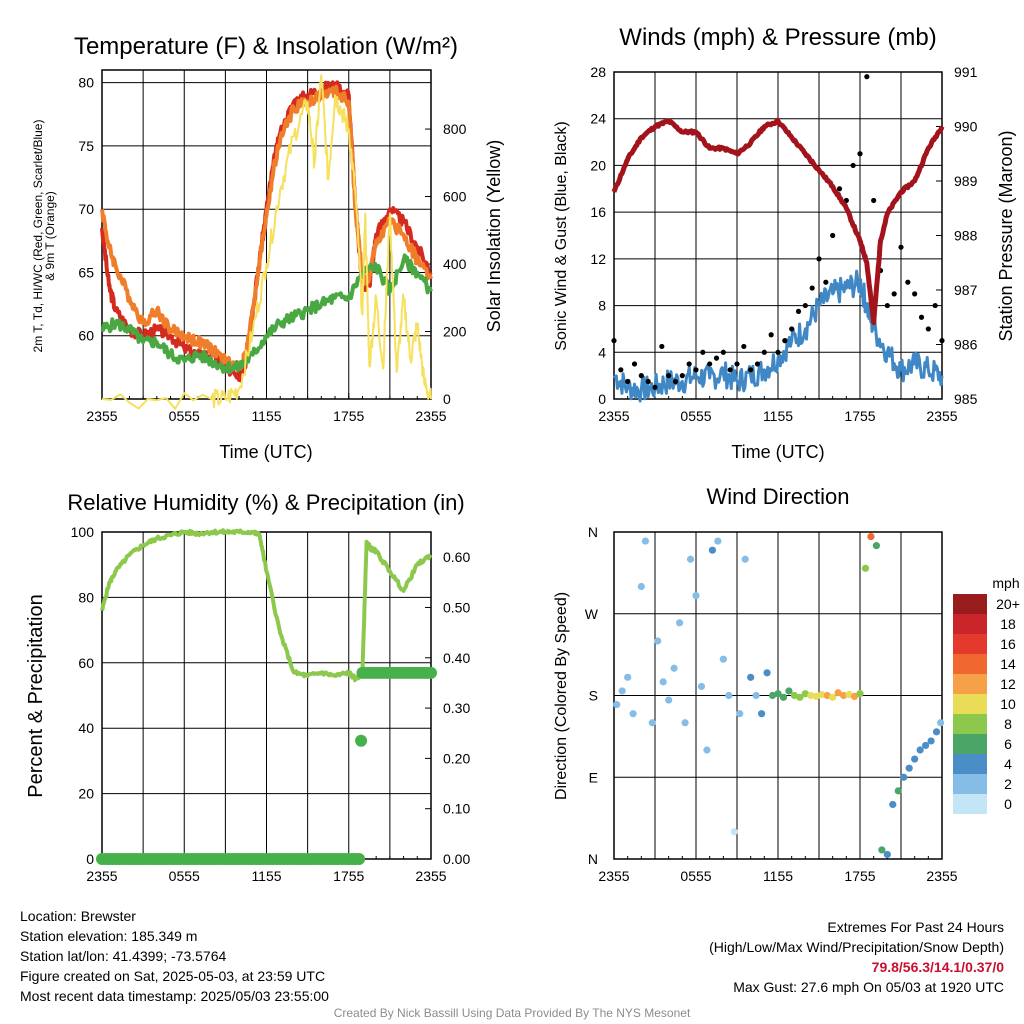 This screenshot has height=1024, width=1024. I want to click on y-tick-label: 80, so click(86, 597).